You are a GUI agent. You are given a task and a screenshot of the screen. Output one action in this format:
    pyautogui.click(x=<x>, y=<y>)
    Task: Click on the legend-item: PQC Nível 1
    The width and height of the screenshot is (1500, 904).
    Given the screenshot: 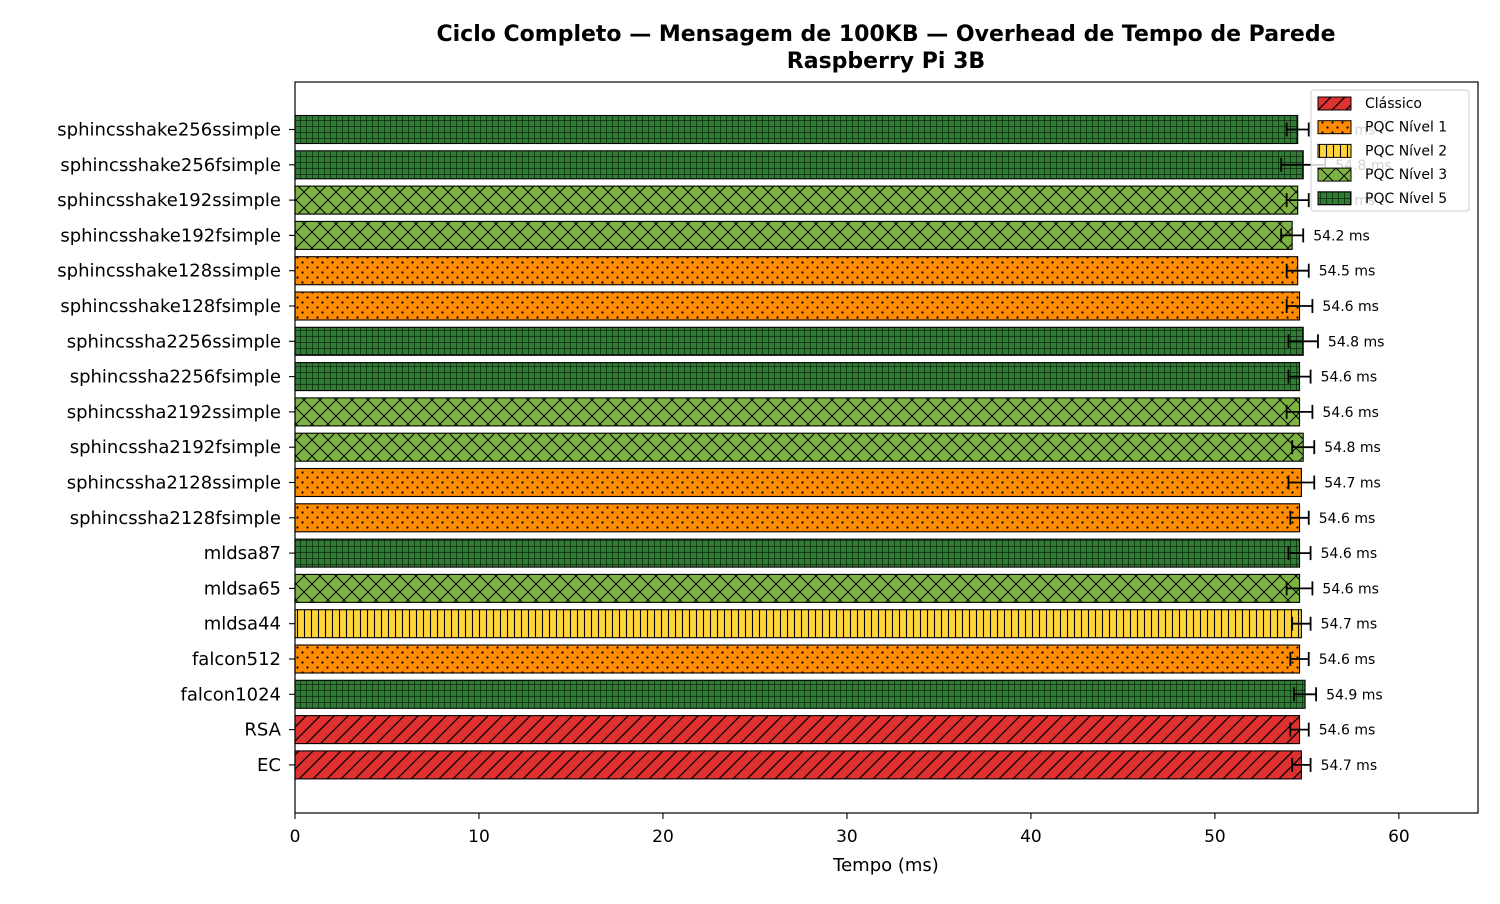 What is the action you would take?
    pyautogui.click(x=1382, y=128)
    